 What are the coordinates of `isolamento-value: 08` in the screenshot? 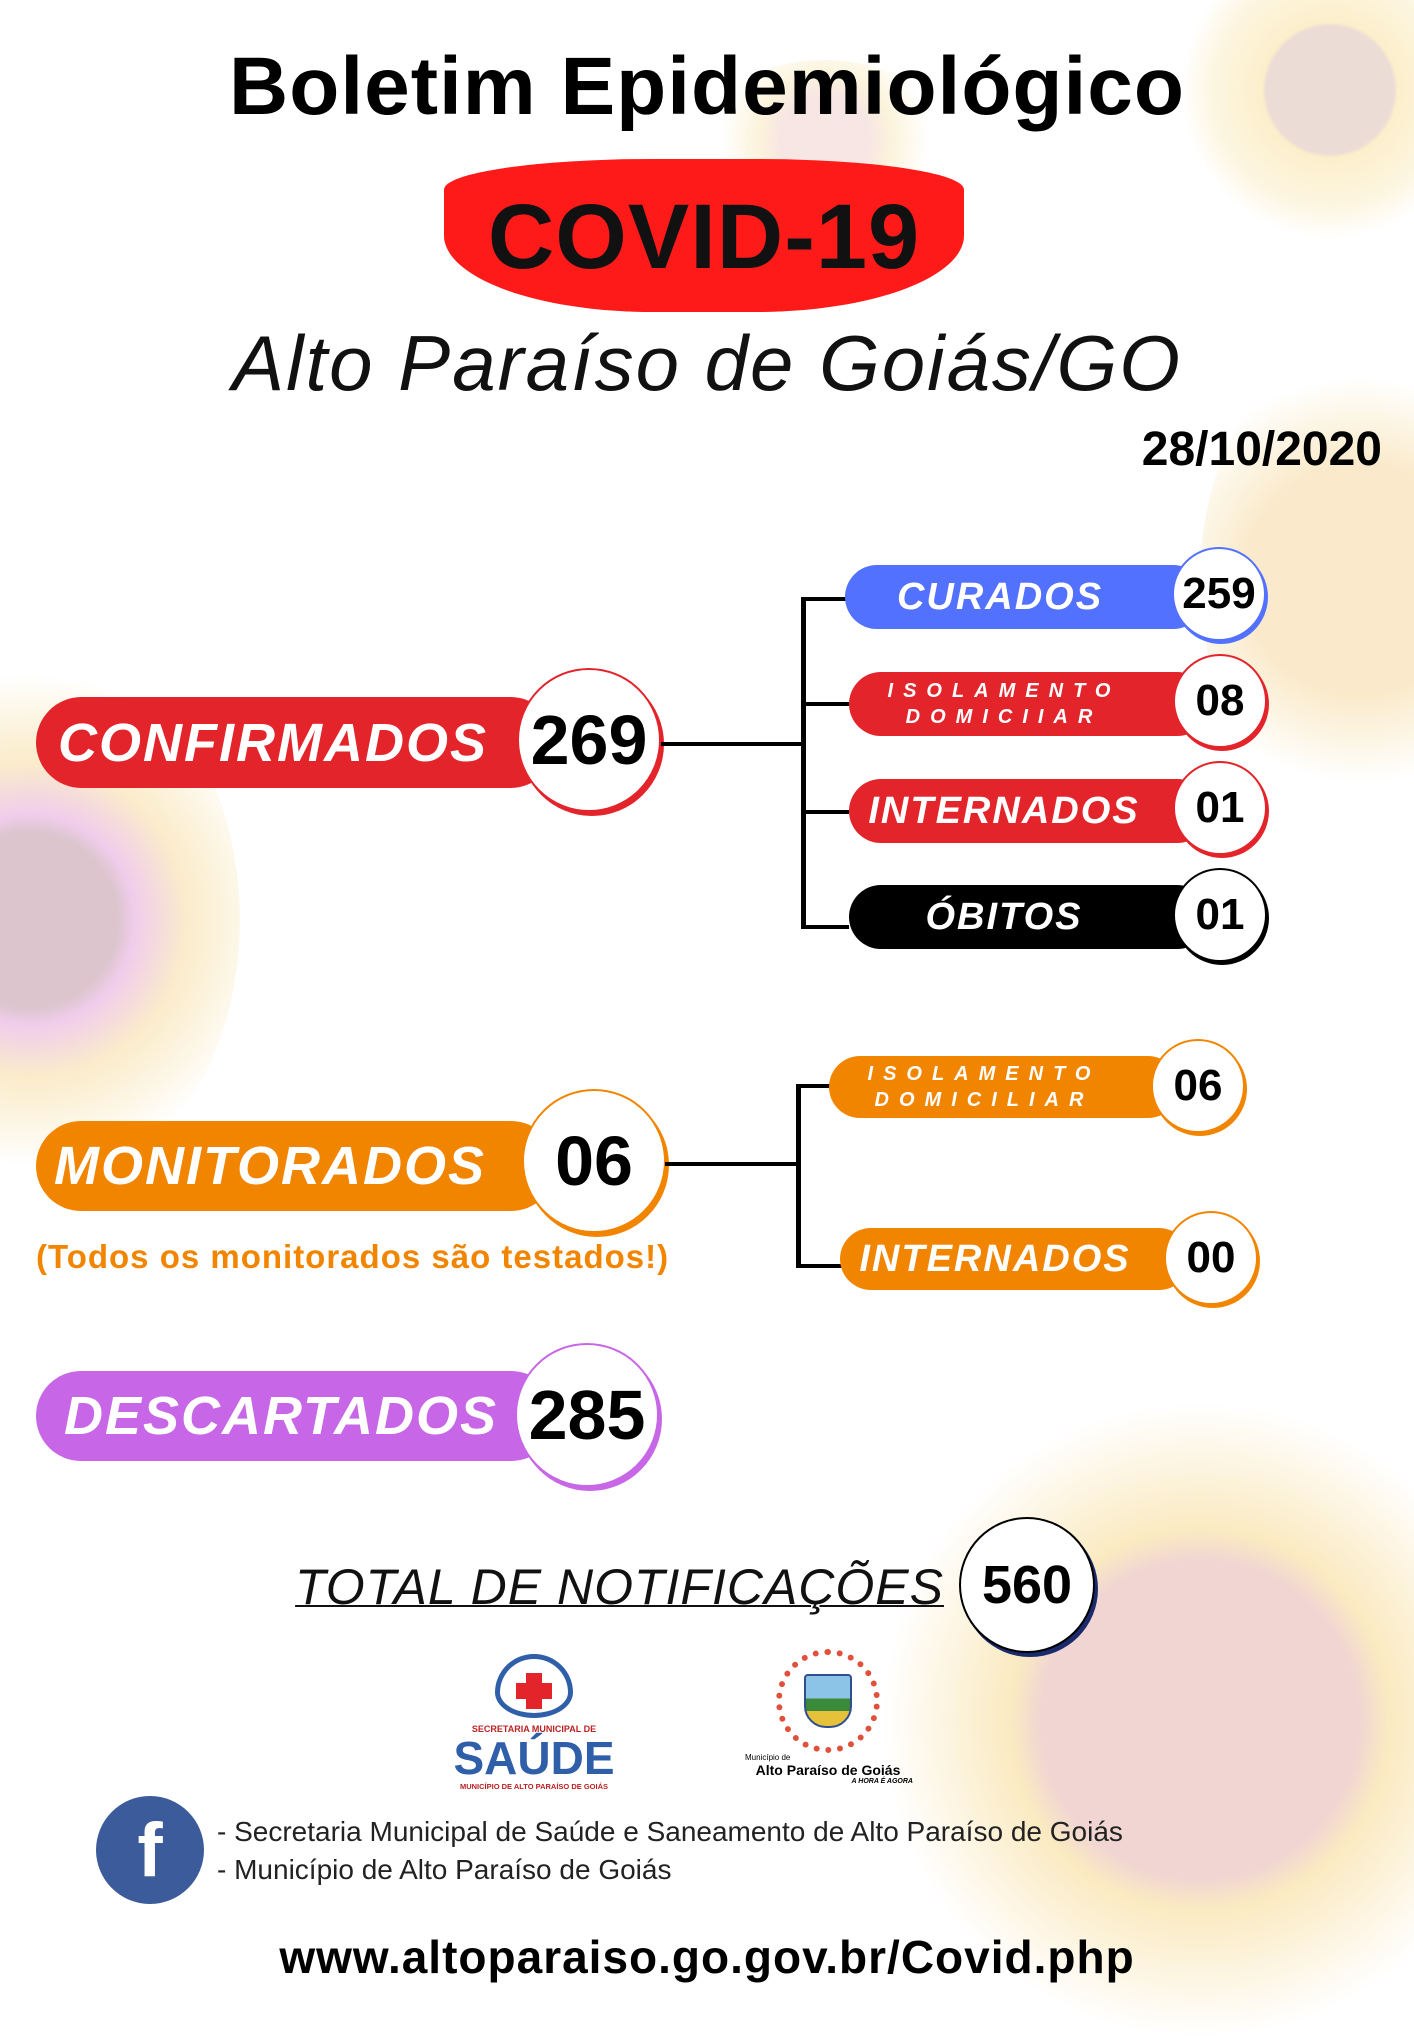 It's located at (1220, 700).